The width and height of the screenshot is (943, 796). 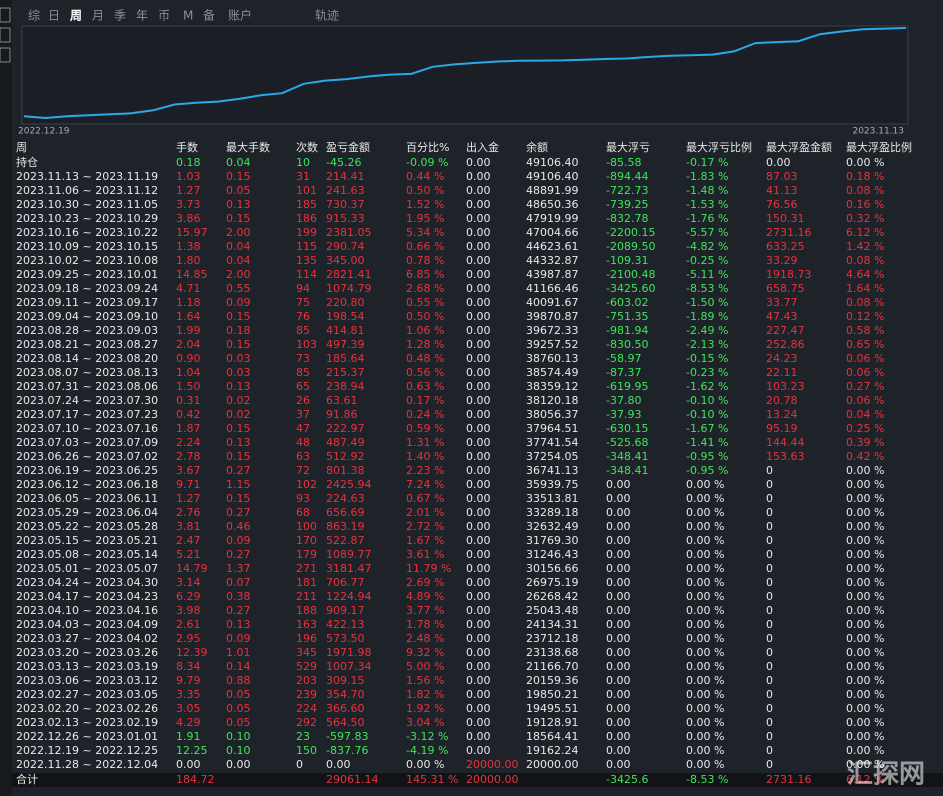 What do you see at coordinates (865, 779) in the screenshot?
I see `total-cell: 6.12 %` at bounding box center [865, 779].